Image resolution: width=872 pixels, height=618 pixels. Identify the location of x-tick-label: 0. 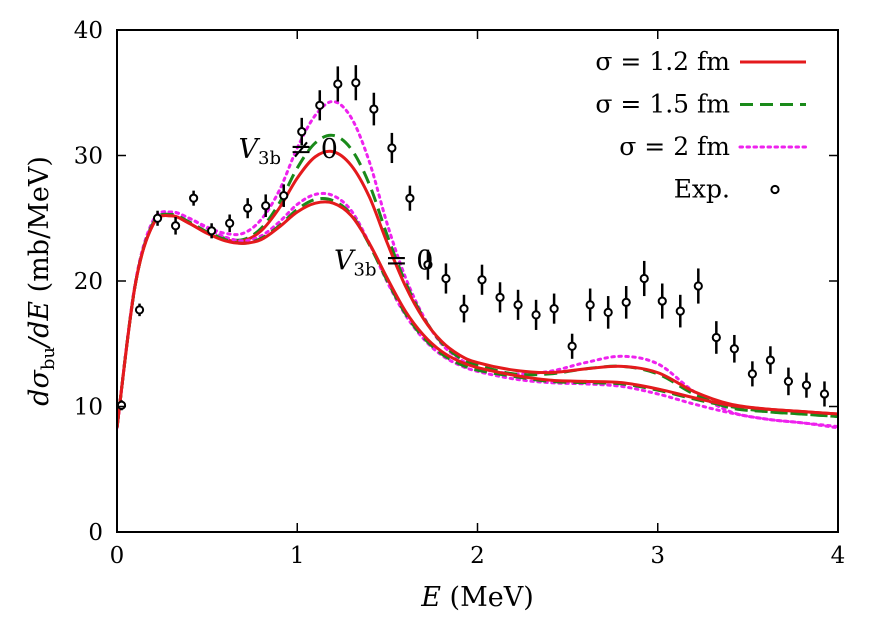
(117, 556).